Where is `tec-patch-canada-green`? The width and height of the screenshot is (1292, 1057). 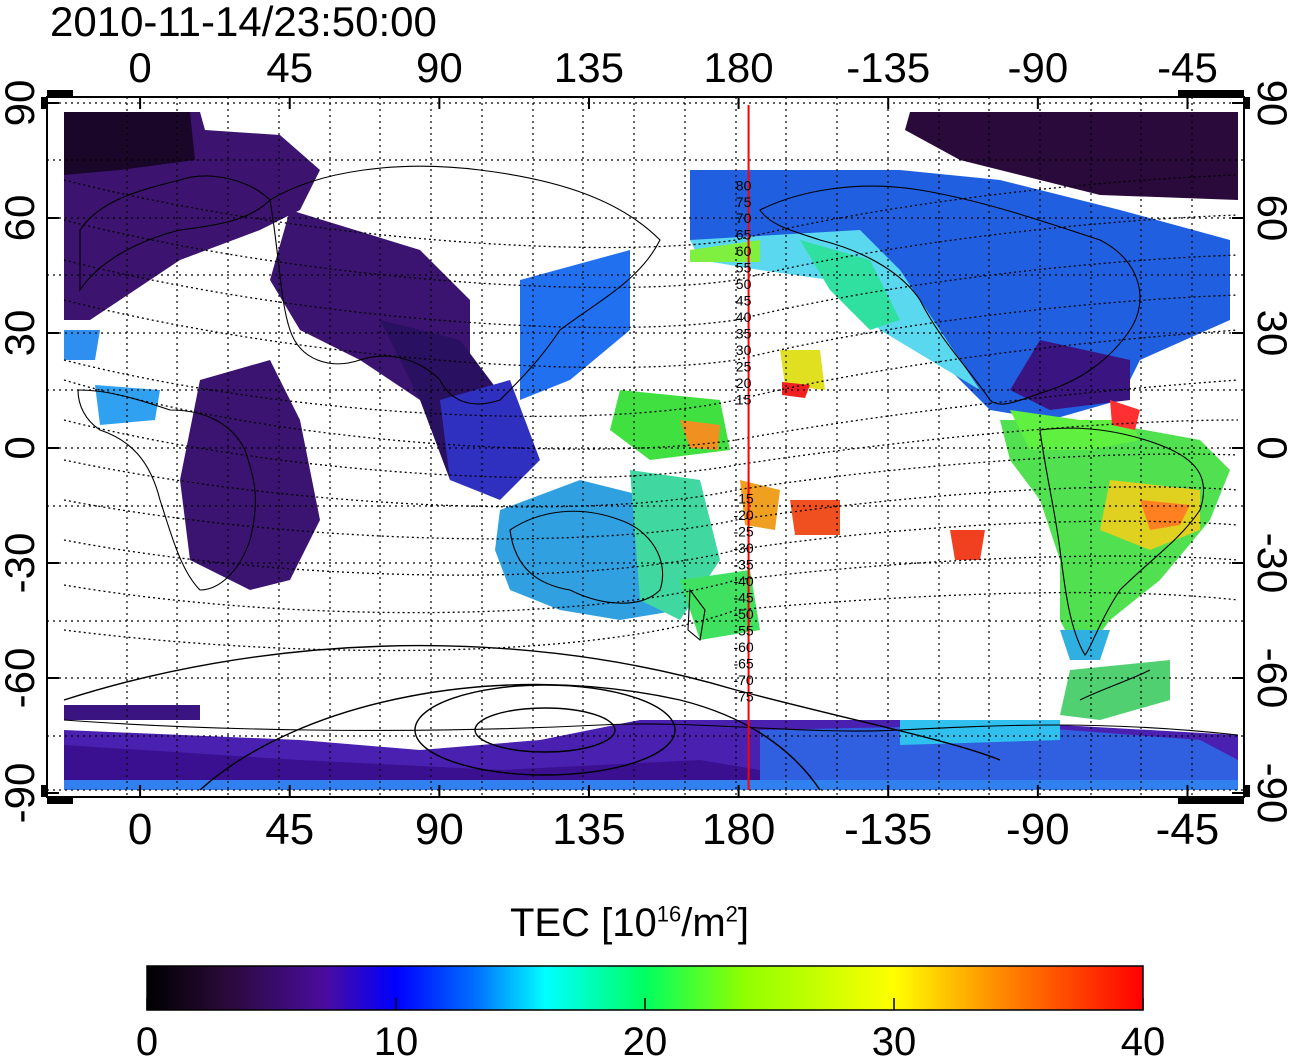
tec-patch-canada-green is located at coordinates (850, 285).